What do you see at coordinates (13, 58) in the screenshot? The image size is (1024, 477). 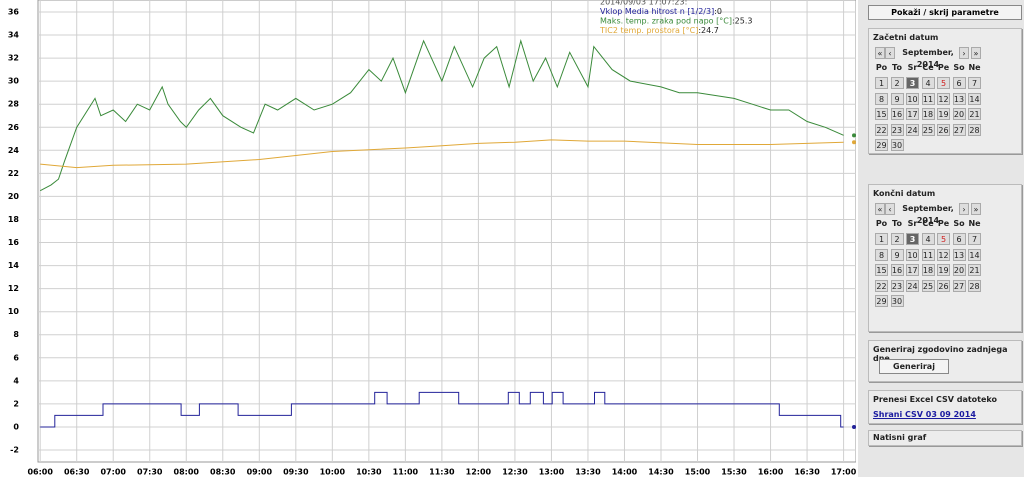 I see `y-tick-label: 32` at bounding box center [13, 58].